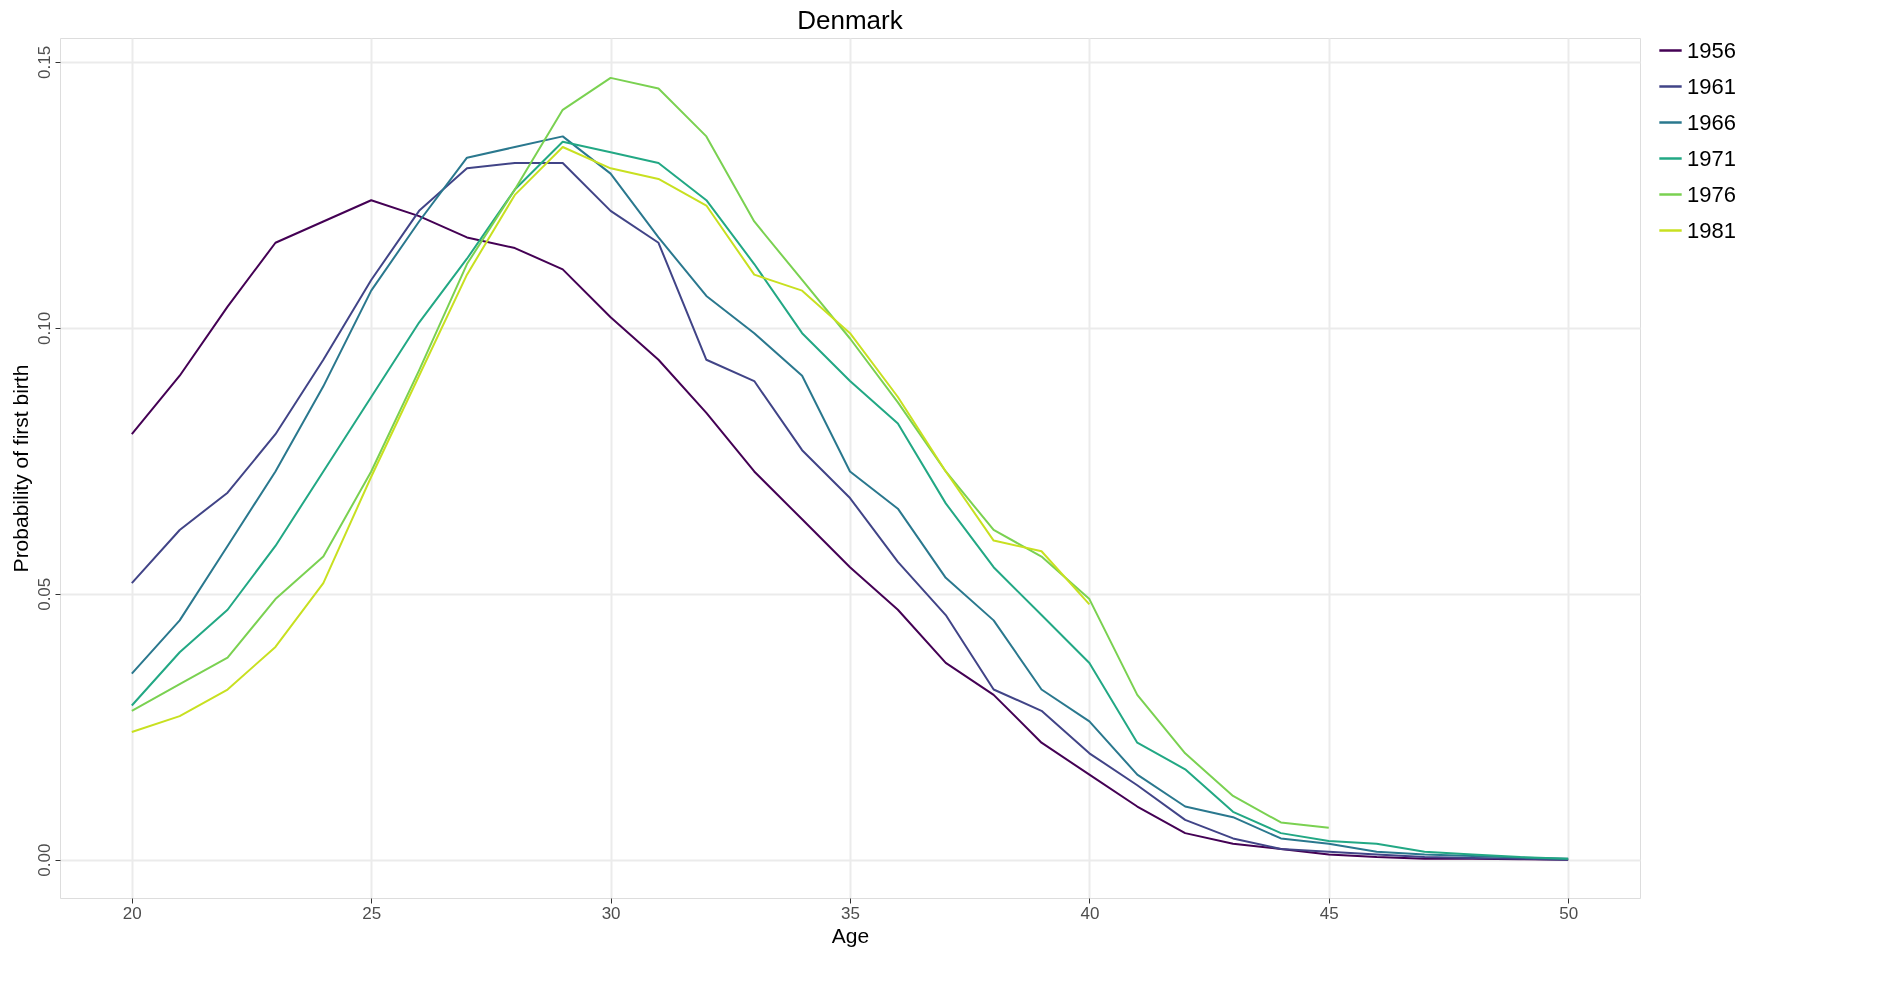 The width and height of the screenshot is (1881, 981). Describe the element at coordinates (1711, 158) in the screenshot. I see `legend-label: 1971` at that location.